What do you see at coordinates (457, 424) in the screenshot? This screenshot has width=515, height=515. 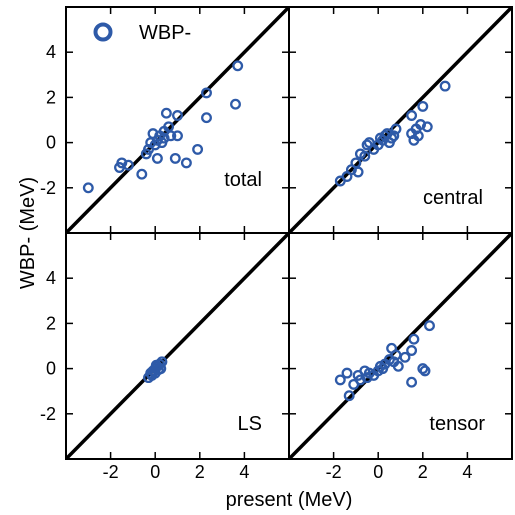 I see `panel-label-tensor: tensor` at bounding box center [457, 424].